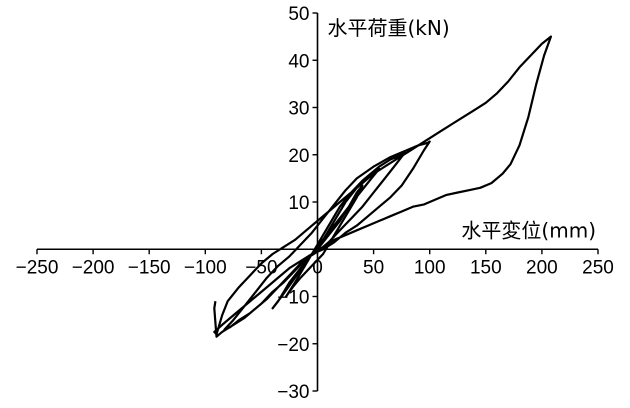  What do you see at coordinates (93, 267) in the screenshot?
I see `x-tick-label: −200` at bounding box center [93, 267].